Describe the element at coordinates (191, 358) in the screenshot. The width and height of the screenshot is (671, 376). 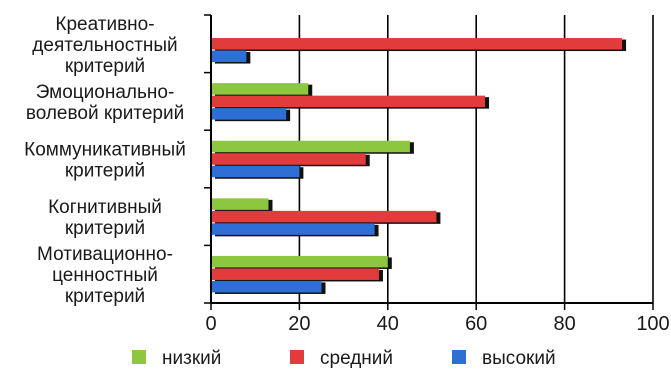
I see `legend-label: низкий` at that location.